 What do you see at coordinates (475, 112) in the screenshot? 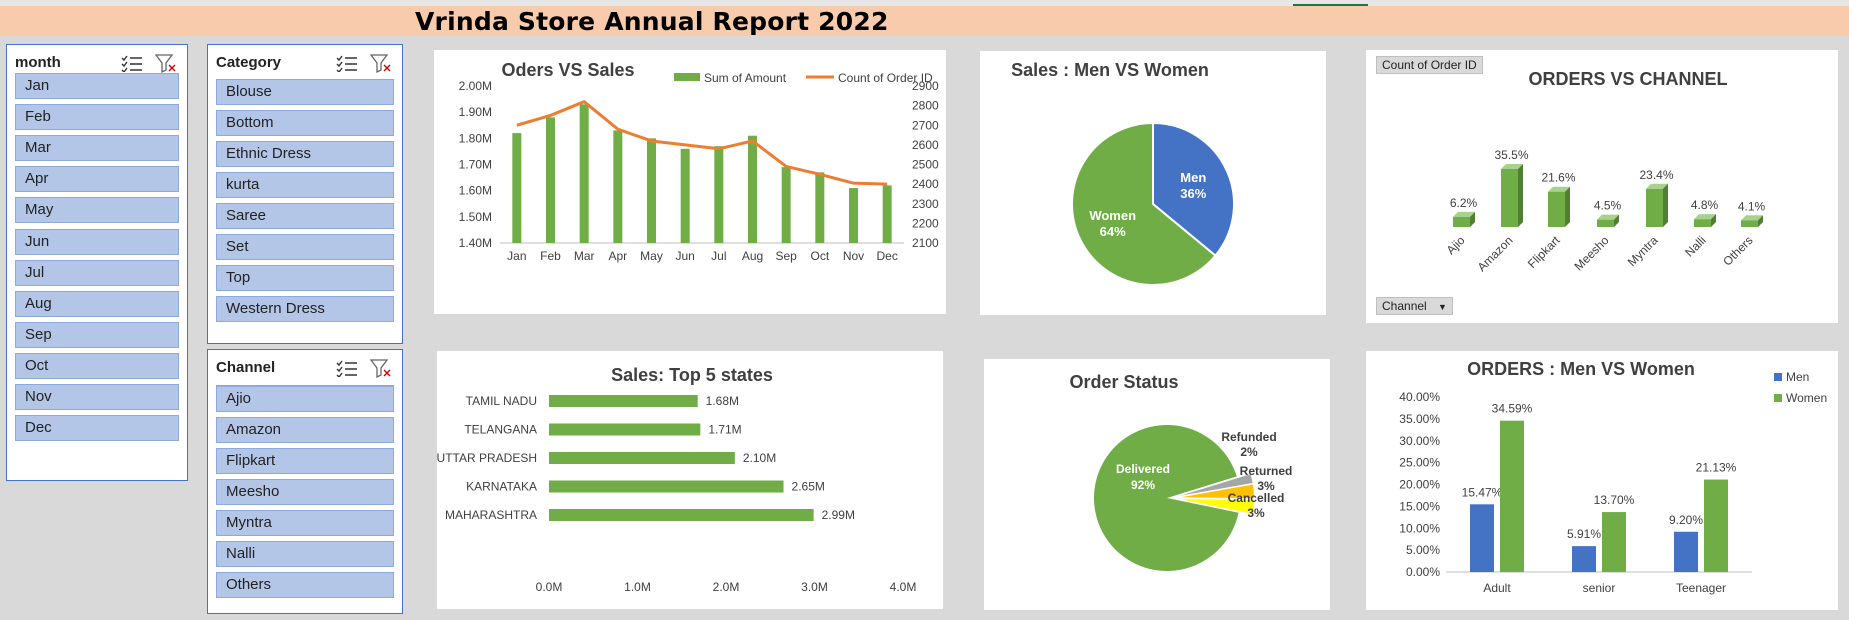
I see `y-tick-label: 1.90M` at bounding box center [475, 112].